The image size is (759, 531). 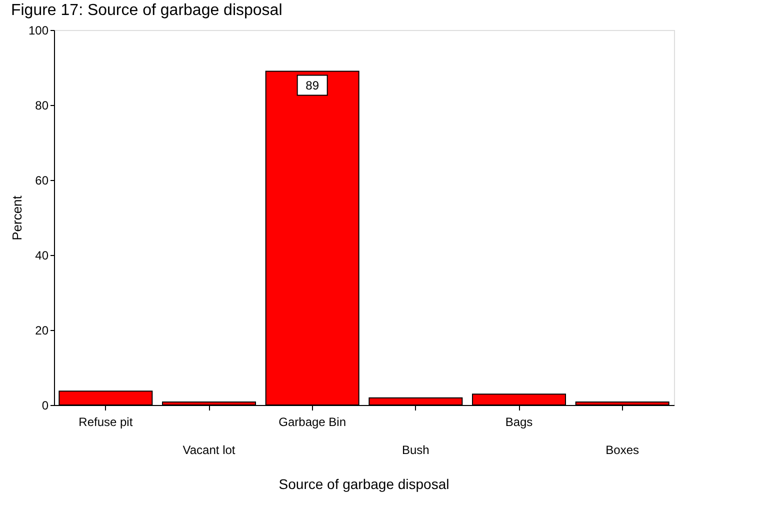 What do you see at coordinates (312, 422) in the screenshot?
I see `x-tick-label: Garbage Bin` at bounding box center [312, 422].